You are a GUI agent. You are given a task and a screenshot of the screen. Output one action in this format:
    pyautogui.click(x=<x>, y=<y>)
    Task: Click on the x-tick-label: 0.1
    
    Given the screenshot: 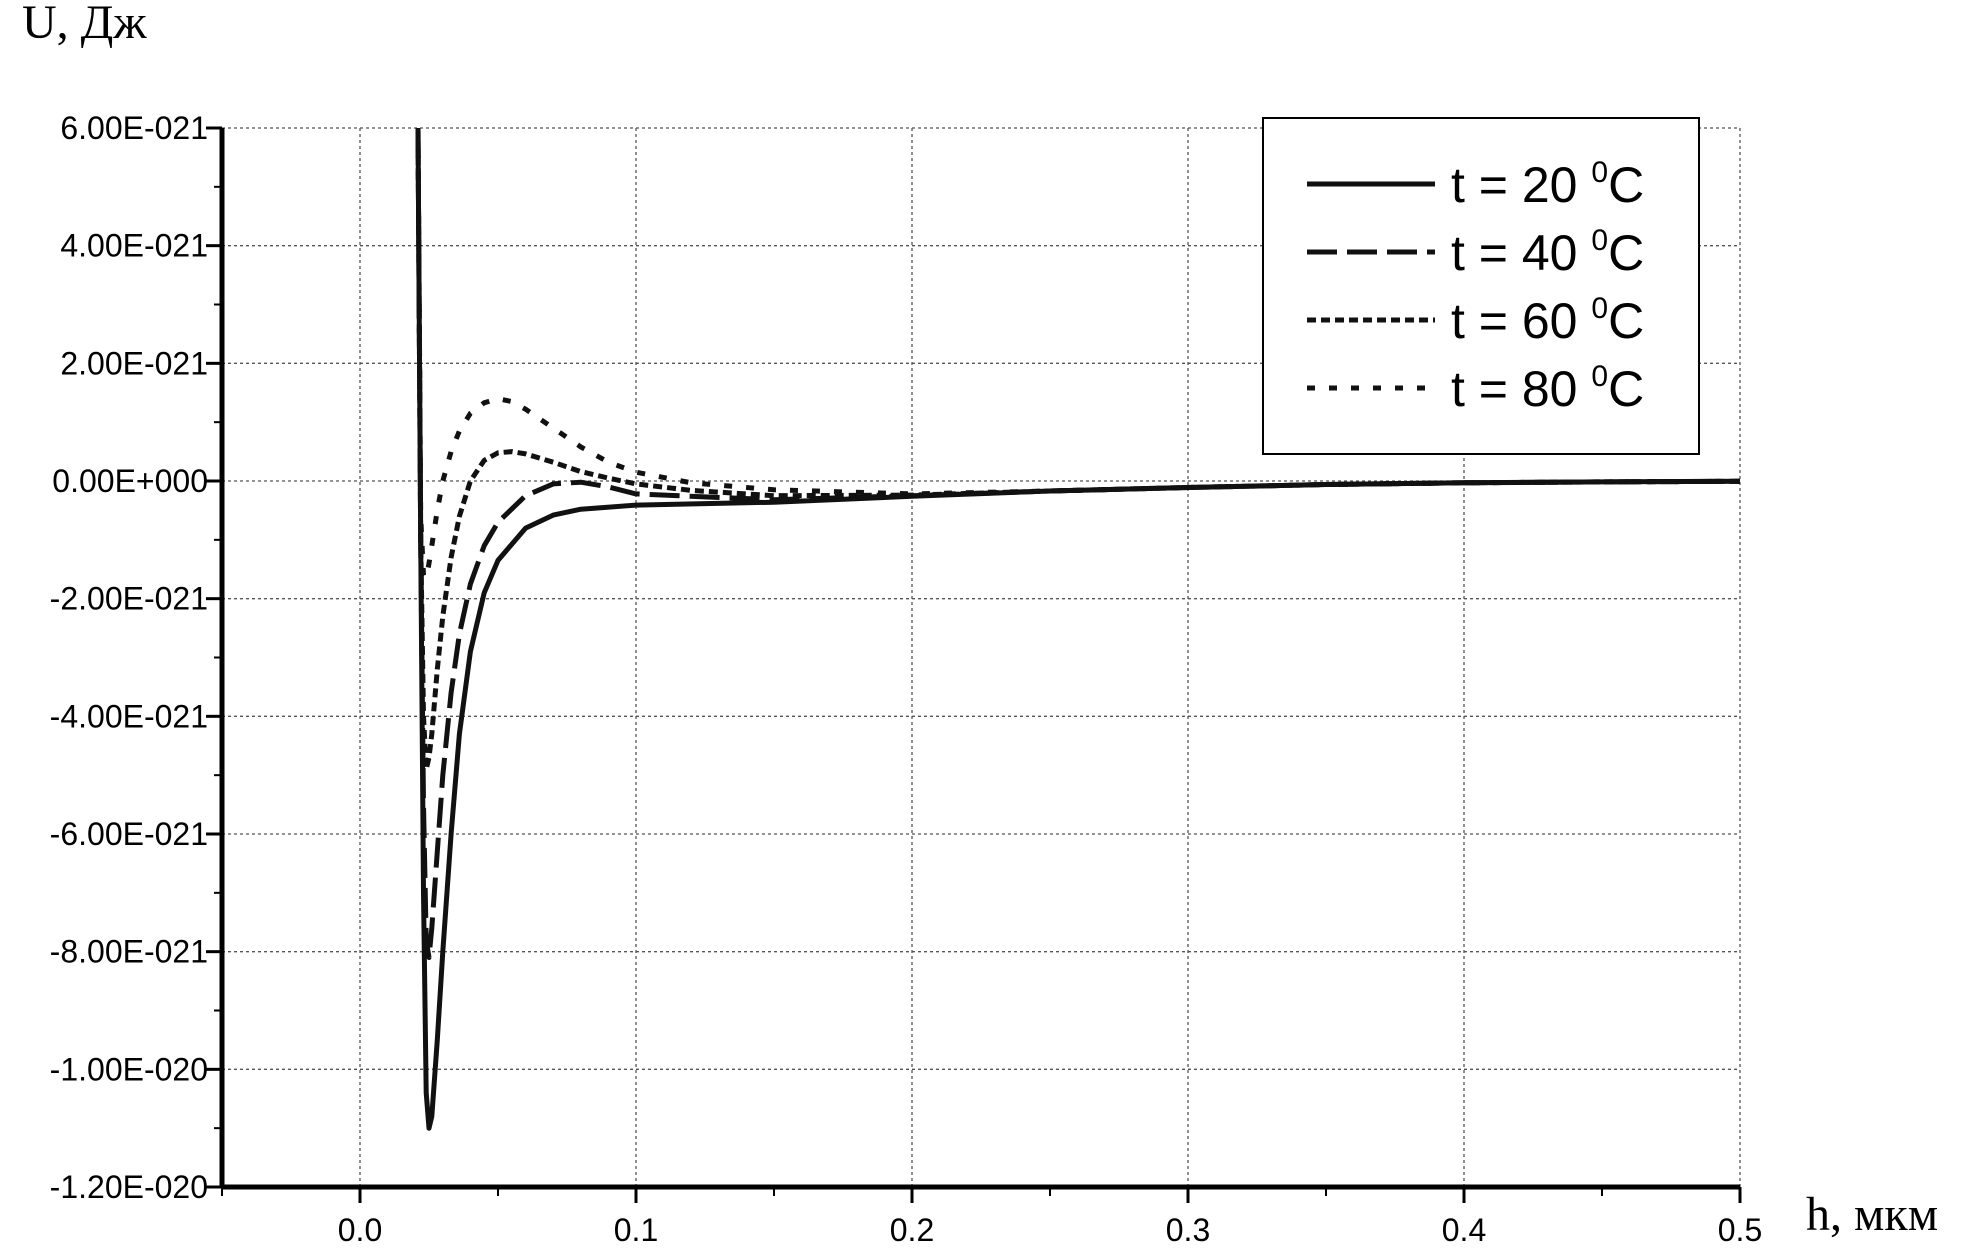 What is the action you would take?
    pyautogui.click(x=636, y=1230)
    